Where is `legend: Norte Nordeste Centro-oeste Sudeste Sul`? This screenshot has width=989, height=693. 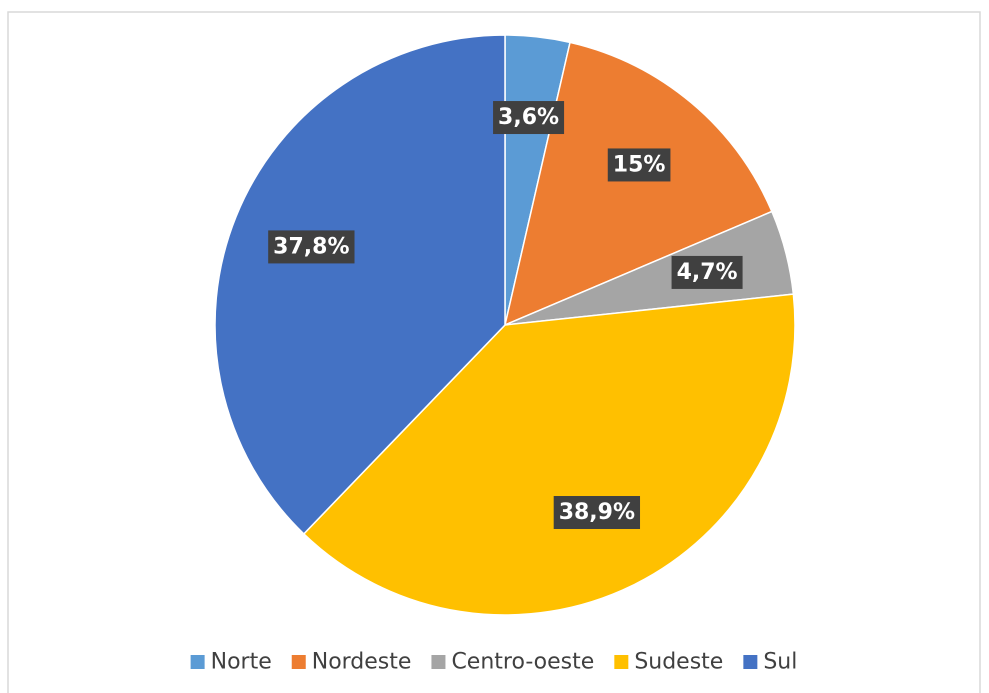 legend: Norte Nordeste Centro-oeste Sudeste Sul is located at coordinates (493, 662).